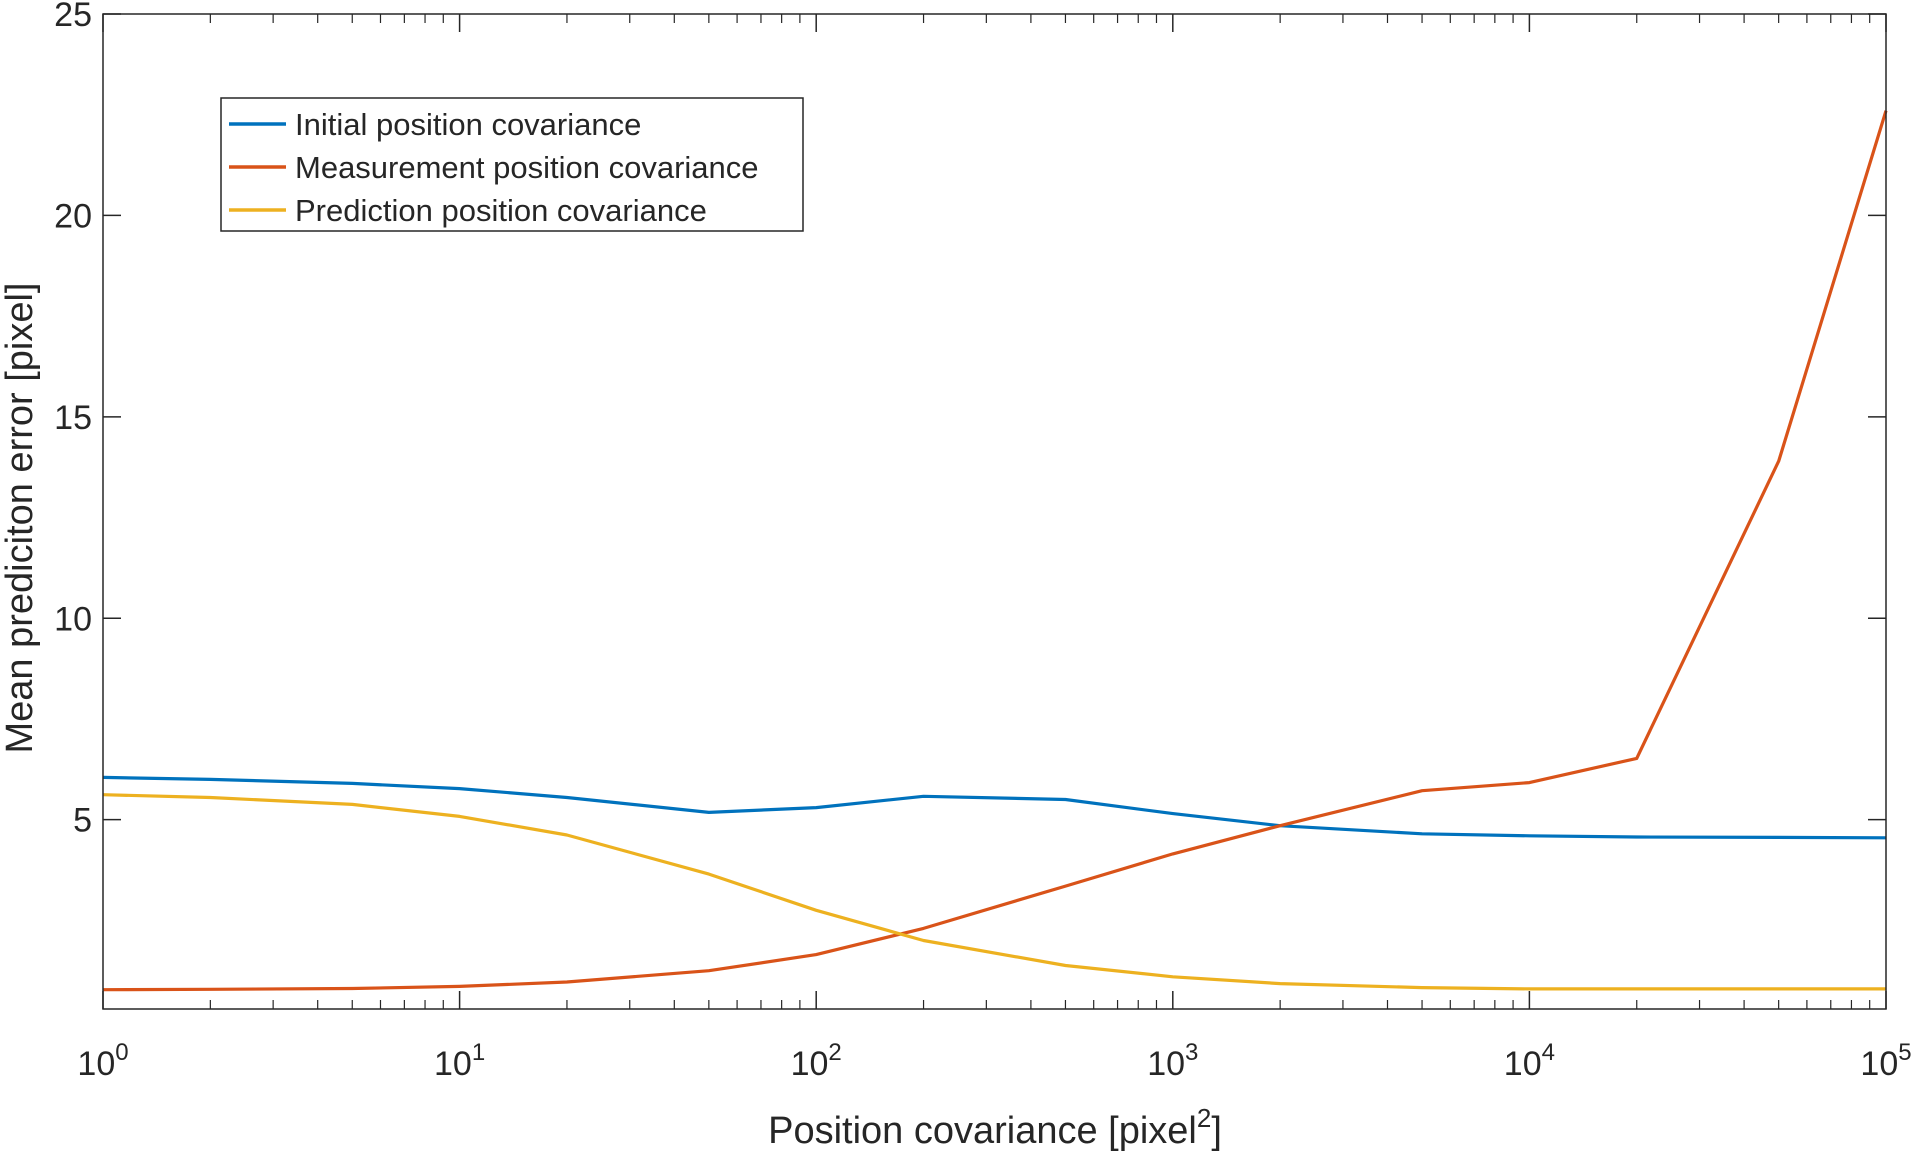  I want to click on x-axis-title: Position covariance [pixel2], so click(995, 1127).